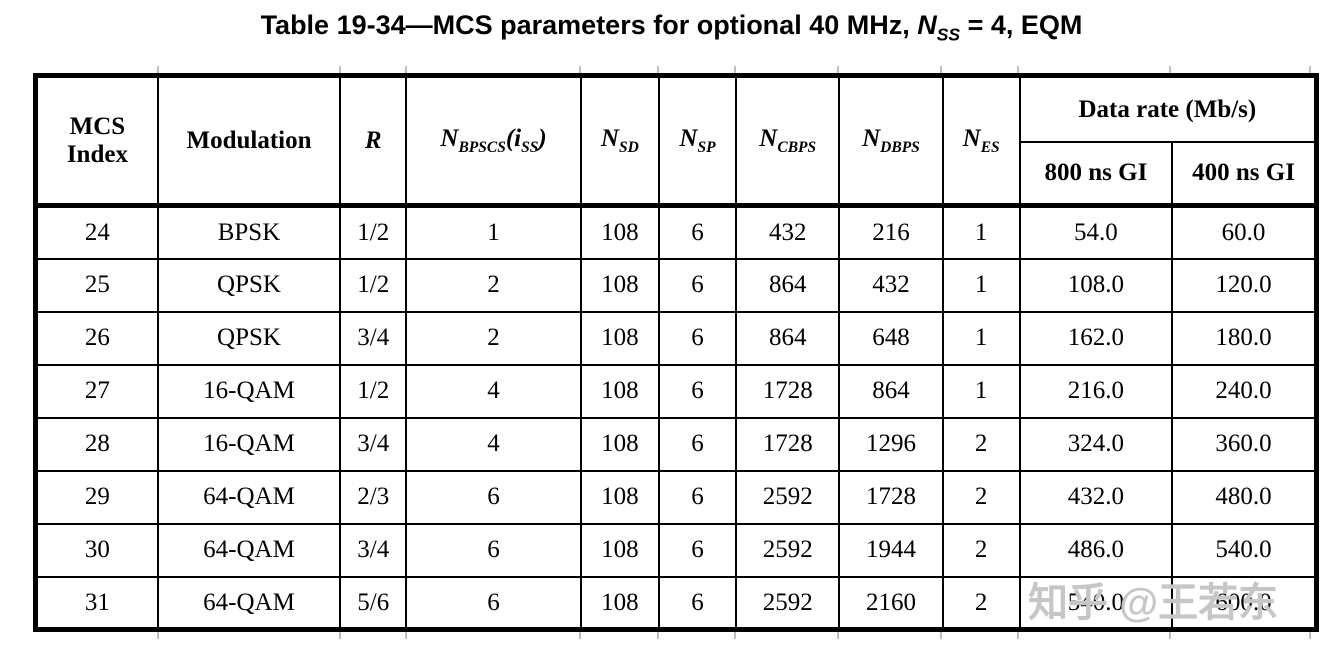  What do you see at coordinates (96, 497) in the screenshot?
I see `cell-mcs-index: 29` at bounding box center [96, 497].